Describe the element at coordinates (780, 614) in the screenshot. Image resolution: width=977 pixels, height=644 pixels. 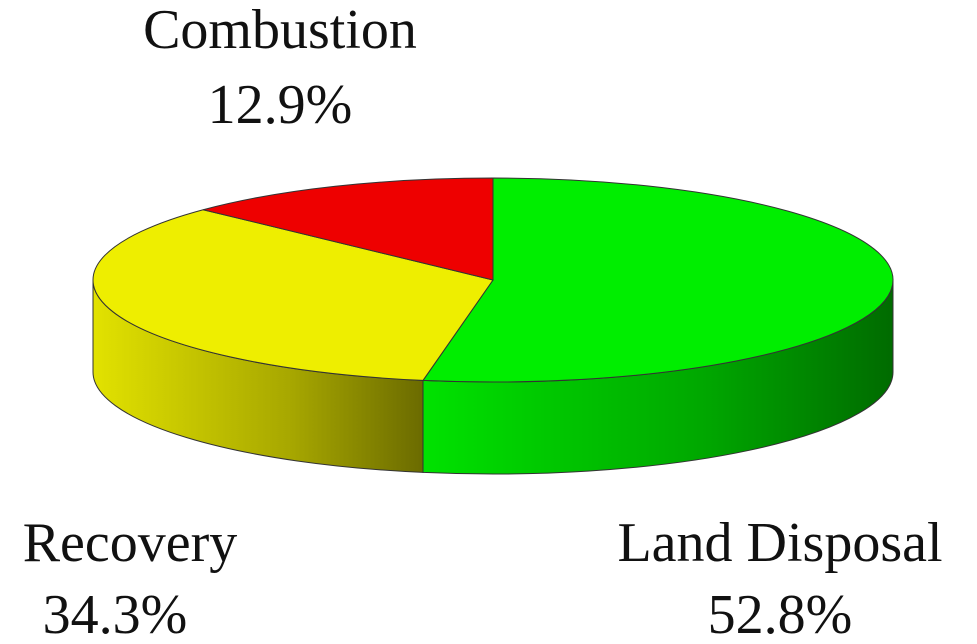
I see `slice-value-label: 52.8%` at that location.